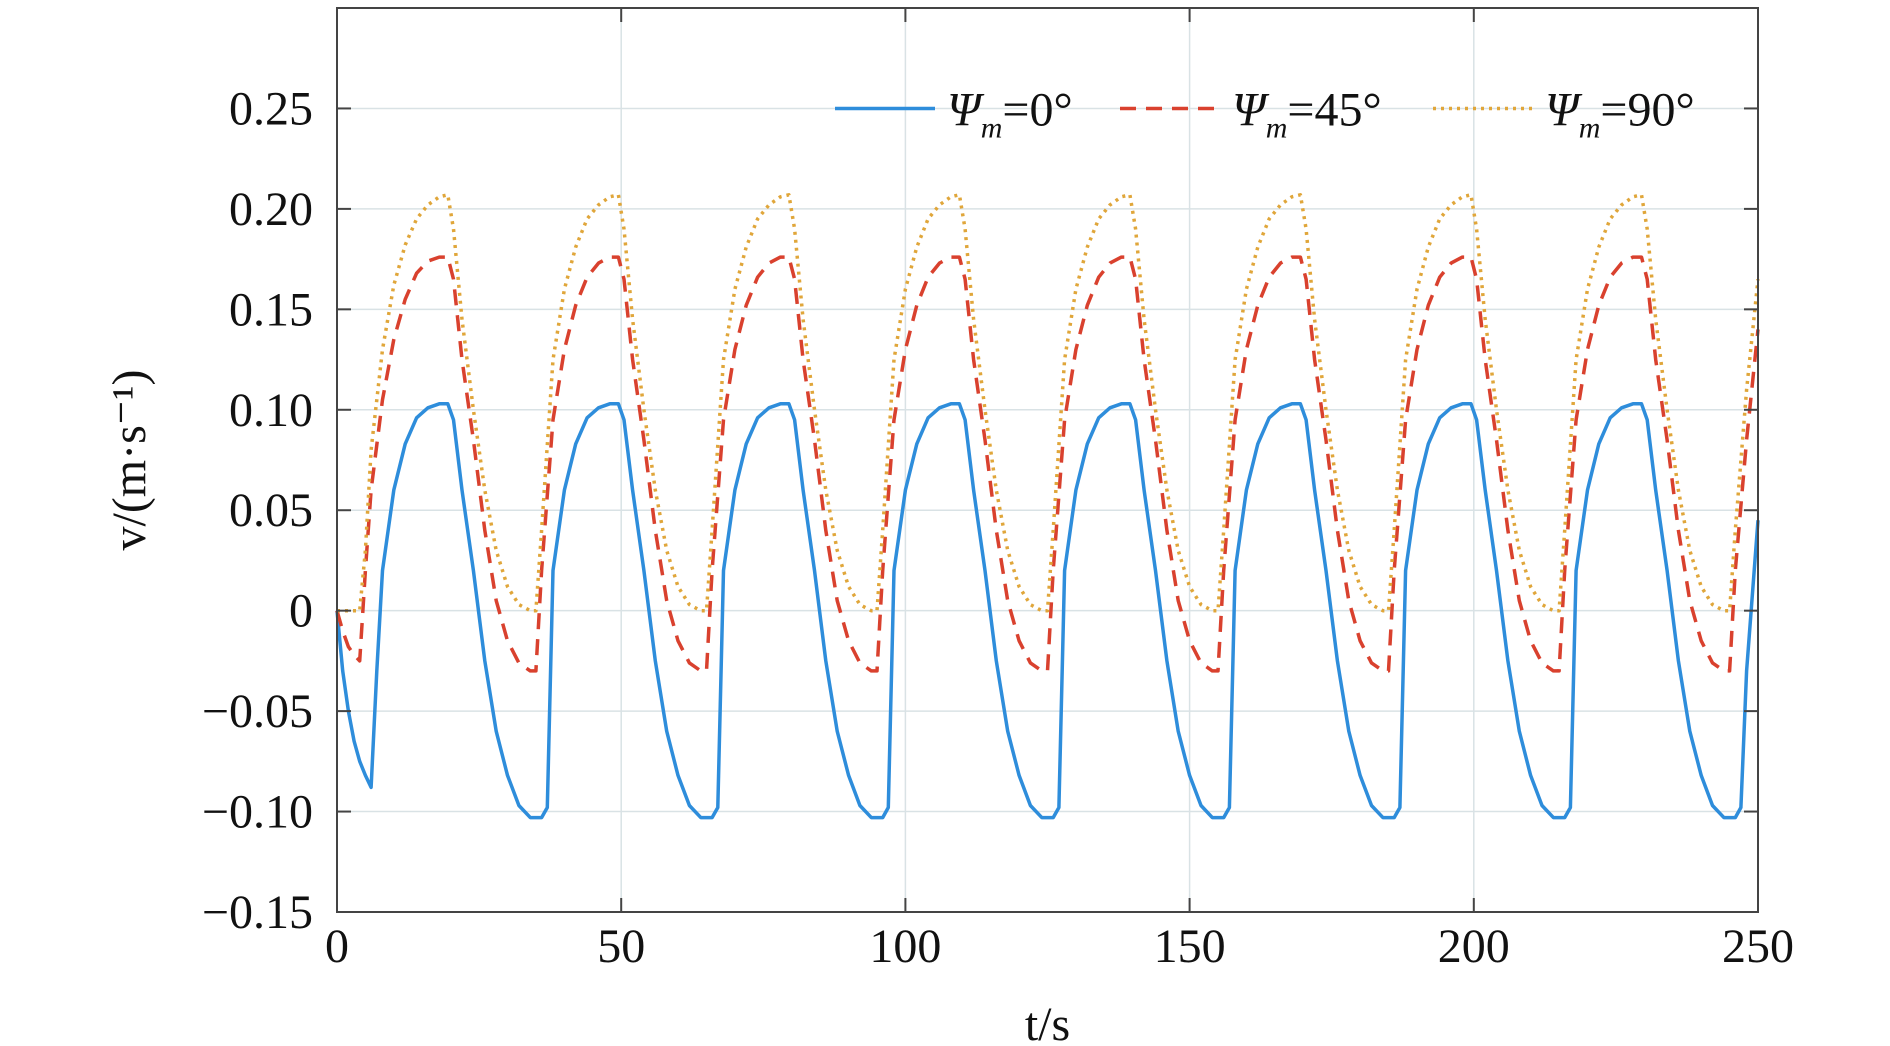 The image size is (1890, 1046). I want to click on y-tick-label: −0.15, so click(257, 912).